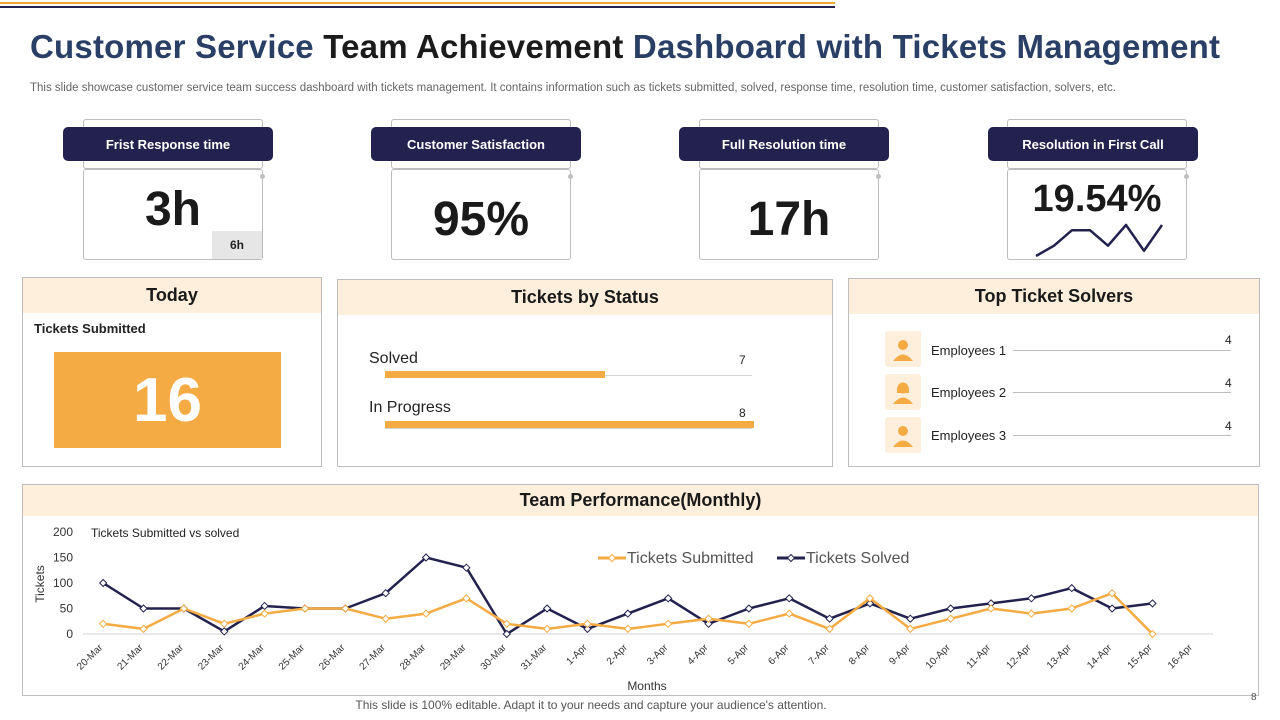  I want to click on x-tick-label: 3-Apr, so click(658, 655).